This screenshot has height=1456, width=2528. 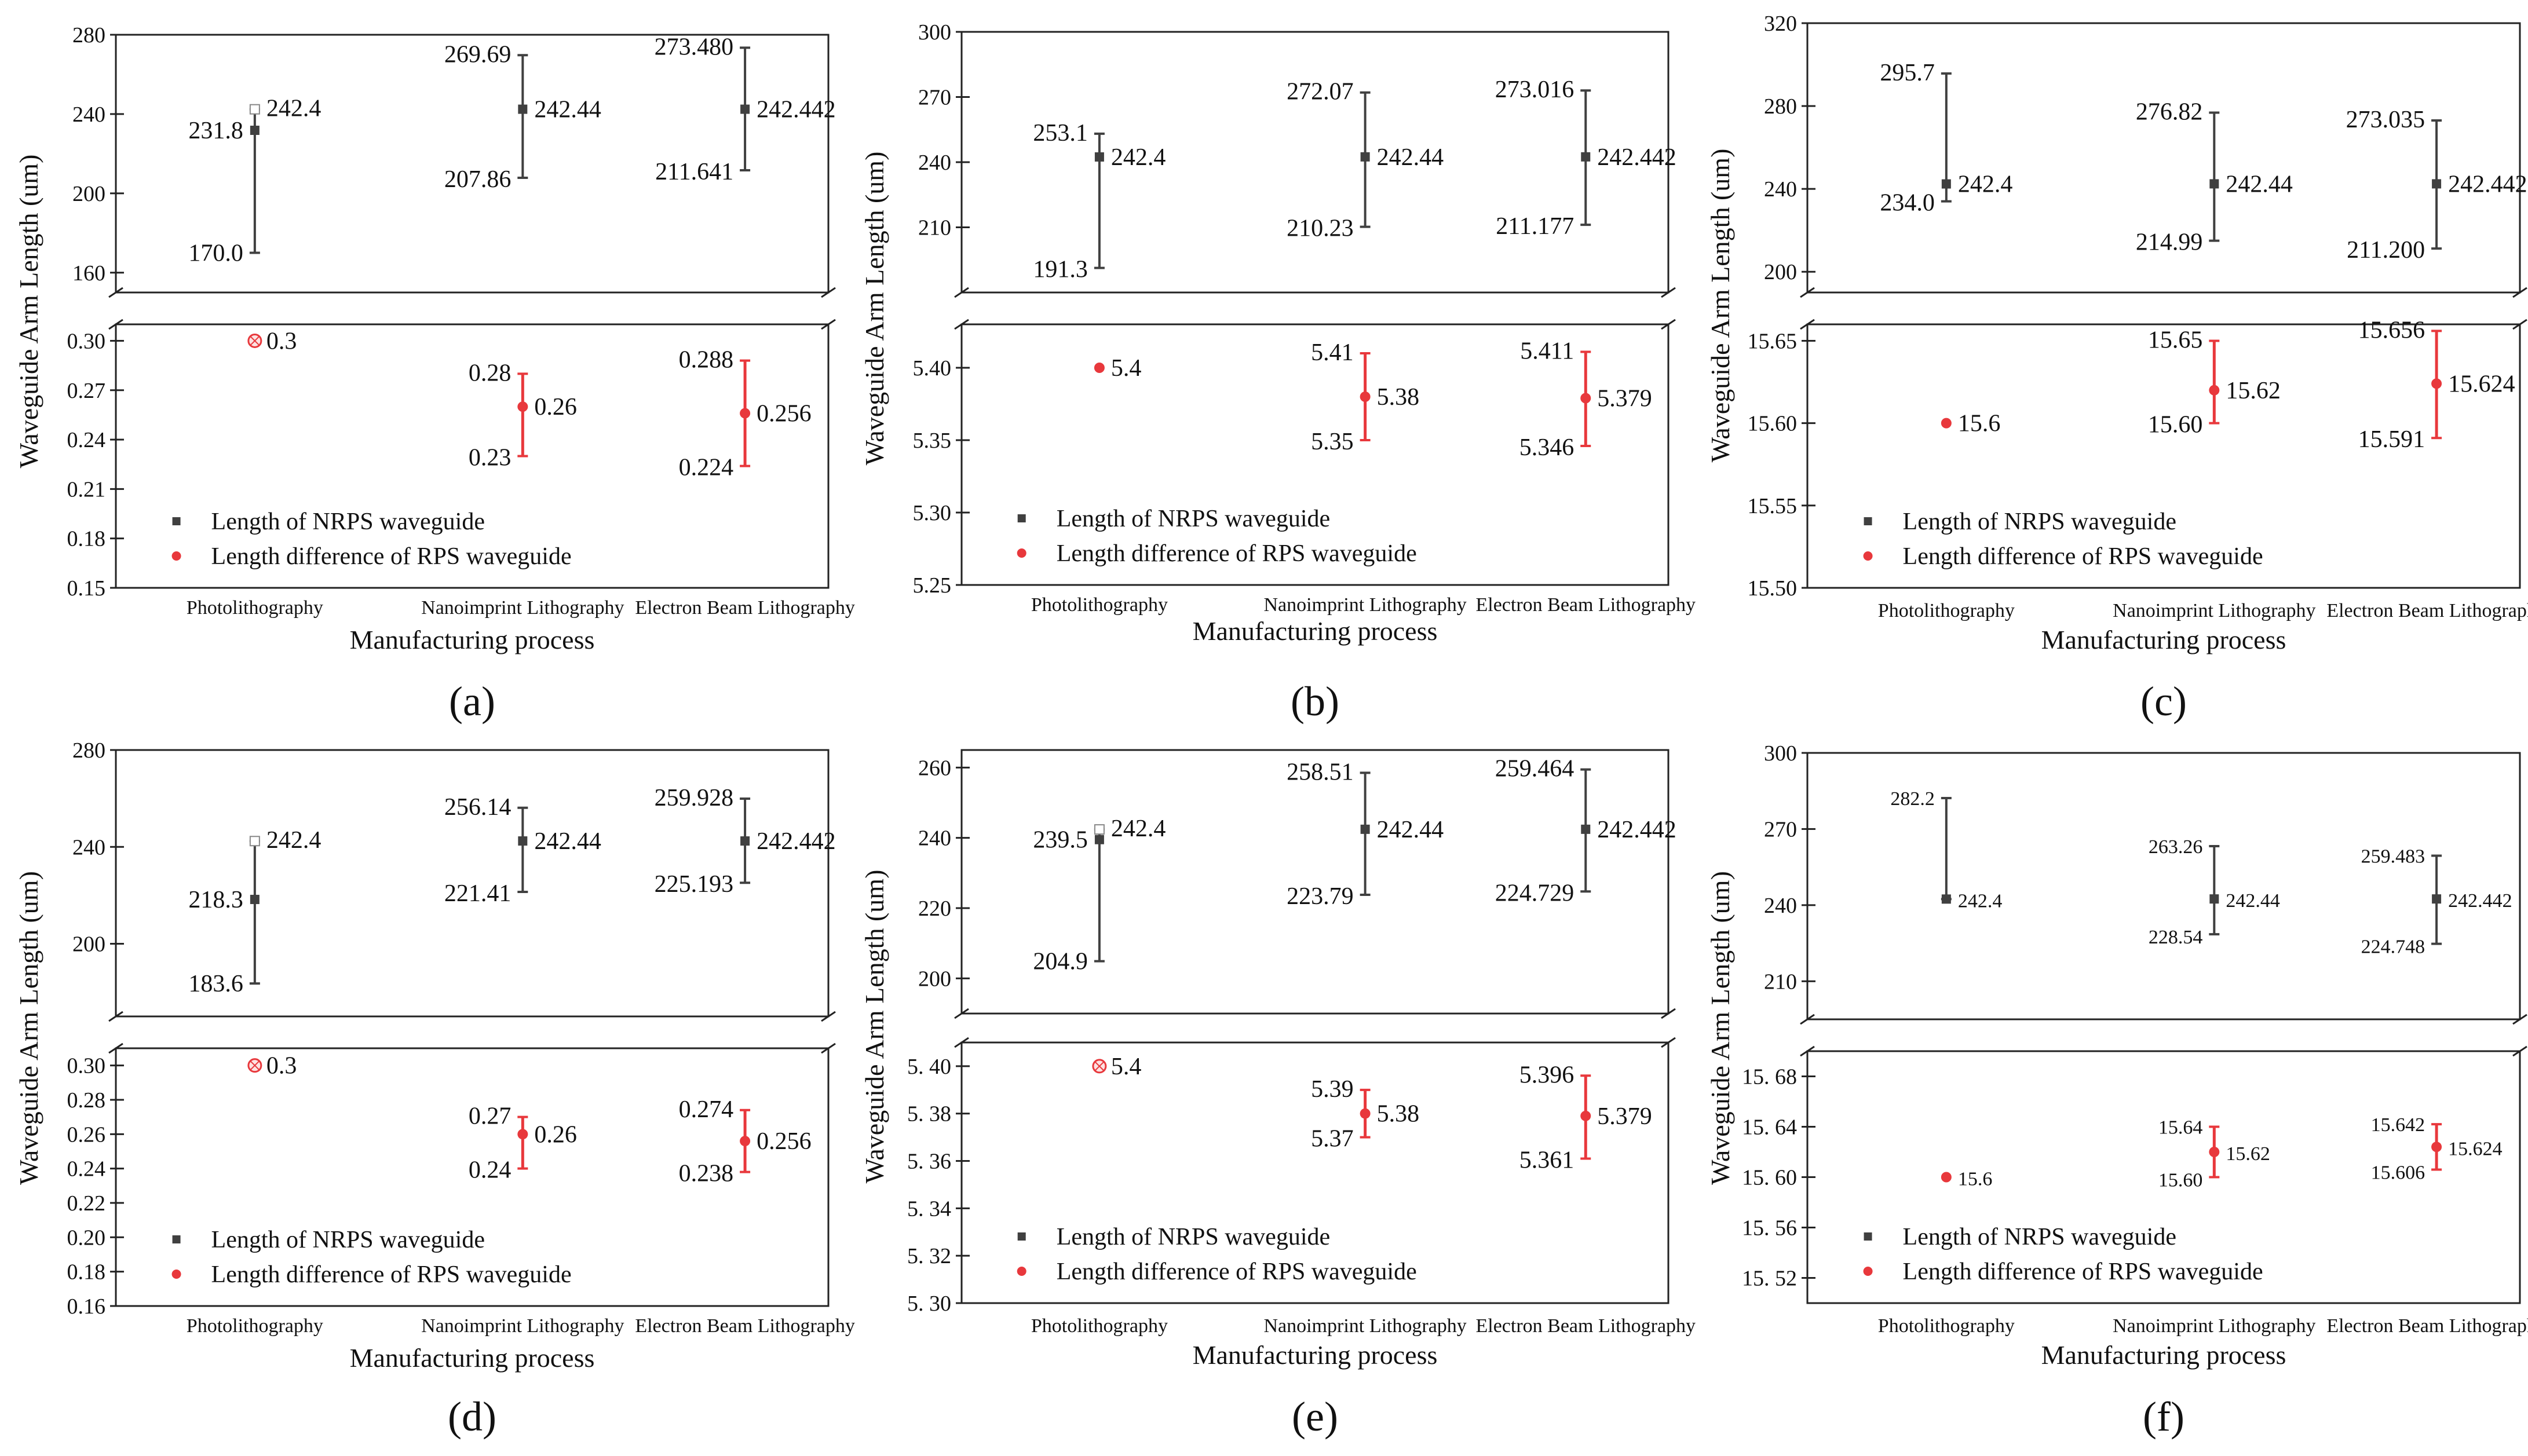 What do you see at coordinates (2164, 702) in the screenshot?
I see `panel-label: (c)` at bounding box center [2164, 702].